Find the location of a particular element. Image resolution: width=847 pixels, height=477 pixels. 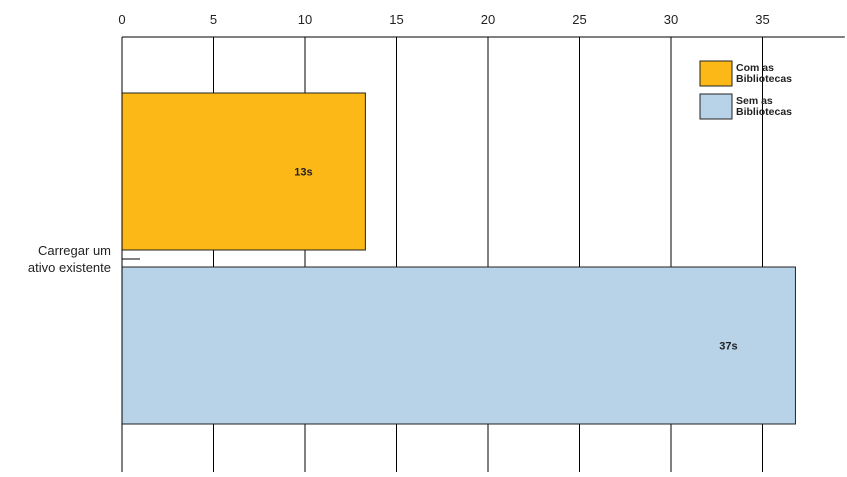

x-tick-label: 5 is located at coordinates (213, 19).